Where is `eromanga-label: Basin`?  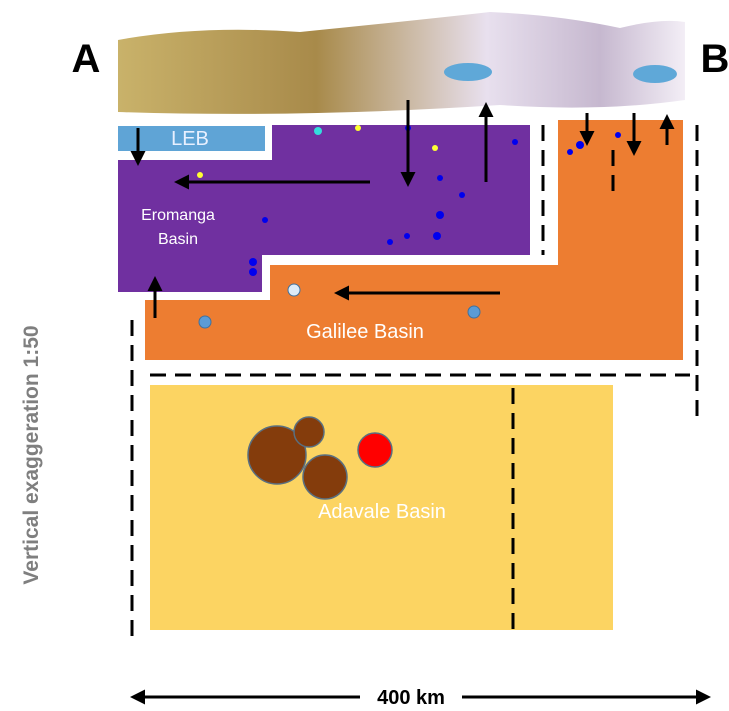
eromanga-label: Basin is located at coordinates (178, 239).